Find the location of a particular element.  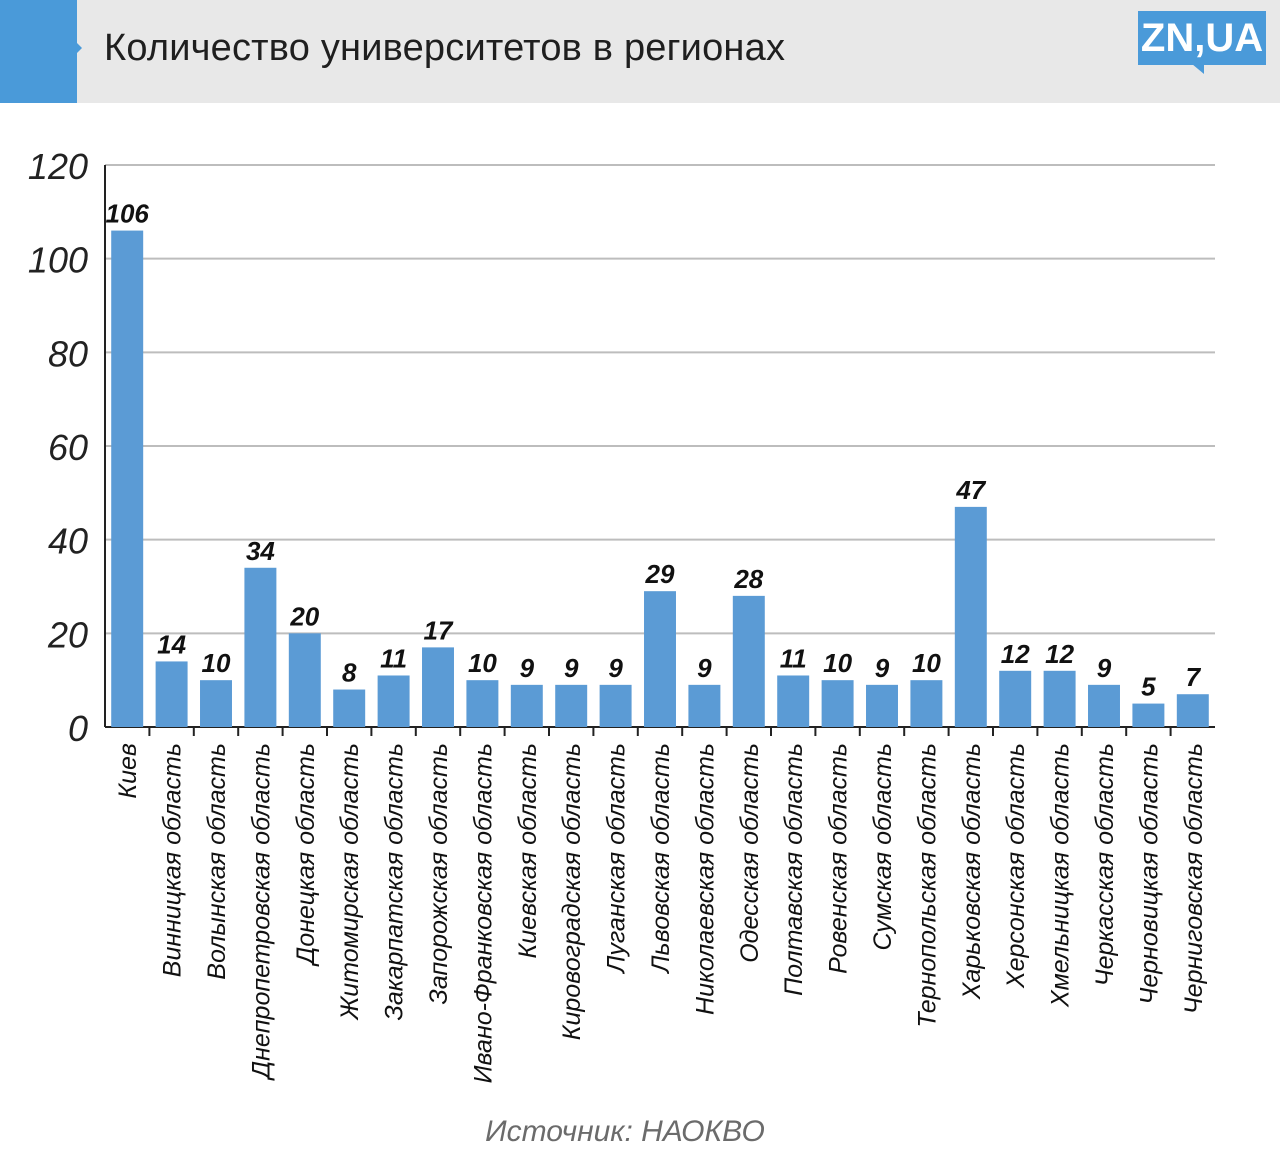

x-tick-label: Закарпатская область is located at coordinates (395, 881).